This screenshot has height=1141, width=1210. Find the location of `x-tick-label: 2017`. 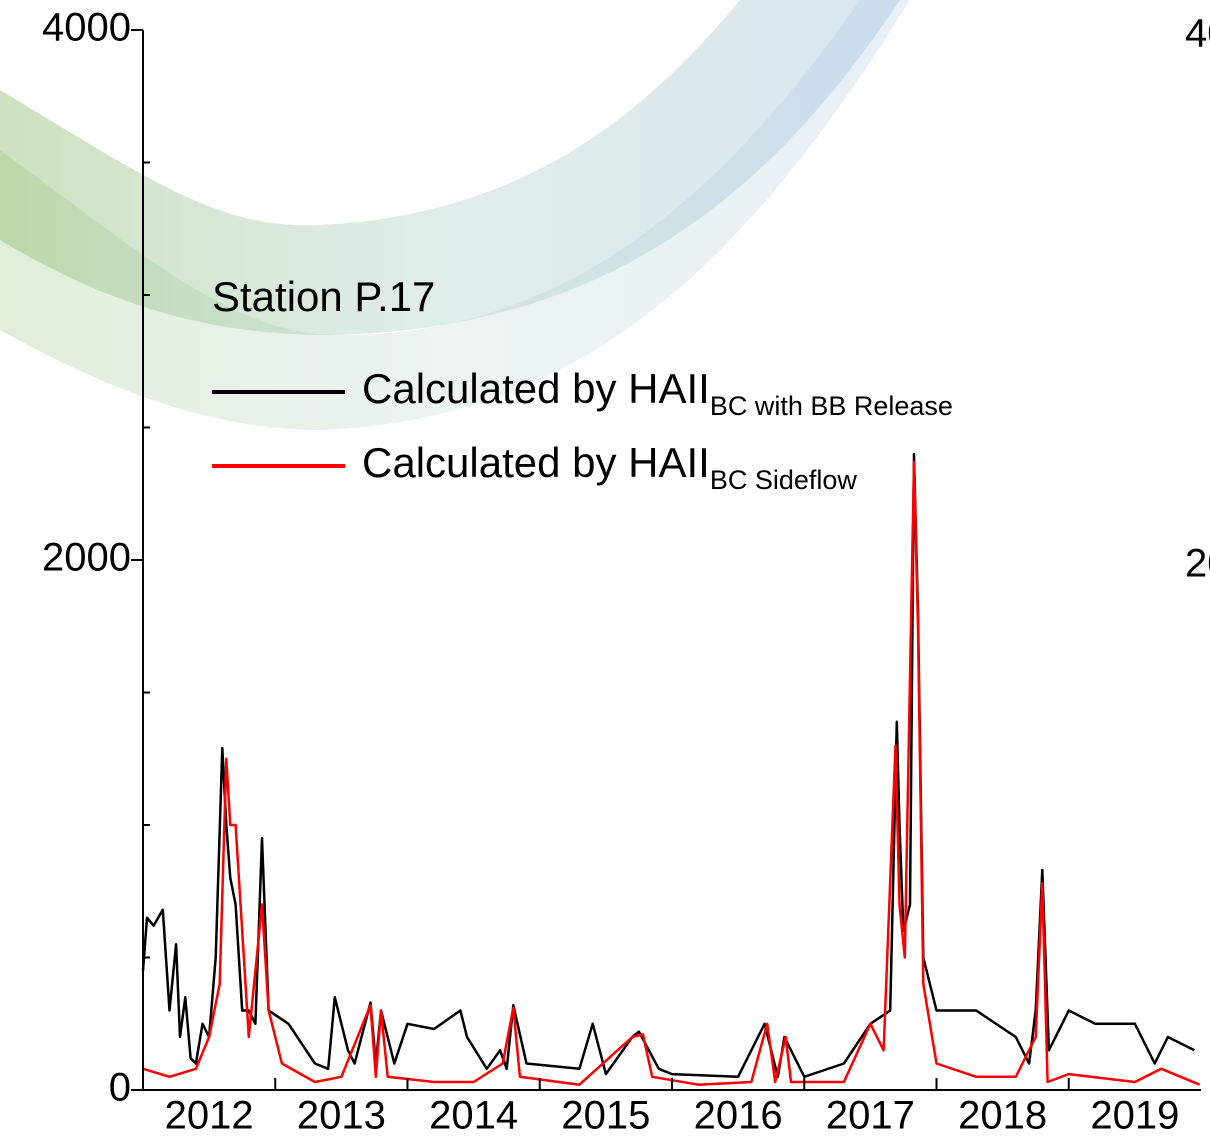

x-tick-label: 2017 is located at coordinates (870, 1116).